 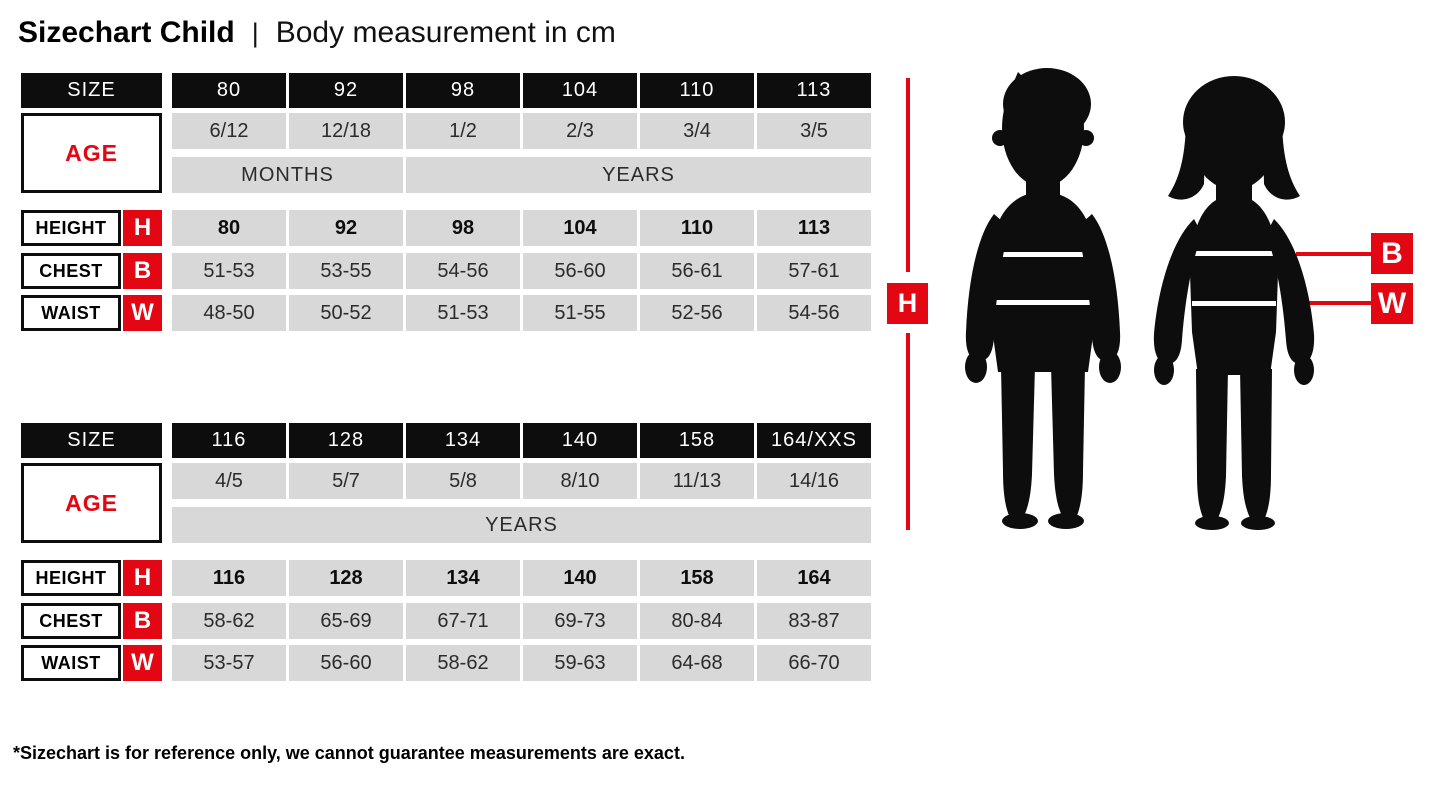 What do you see at coordinates (463, 90) in the screenshot?
I see `size-value: 98` at bounding box center [463, 90].